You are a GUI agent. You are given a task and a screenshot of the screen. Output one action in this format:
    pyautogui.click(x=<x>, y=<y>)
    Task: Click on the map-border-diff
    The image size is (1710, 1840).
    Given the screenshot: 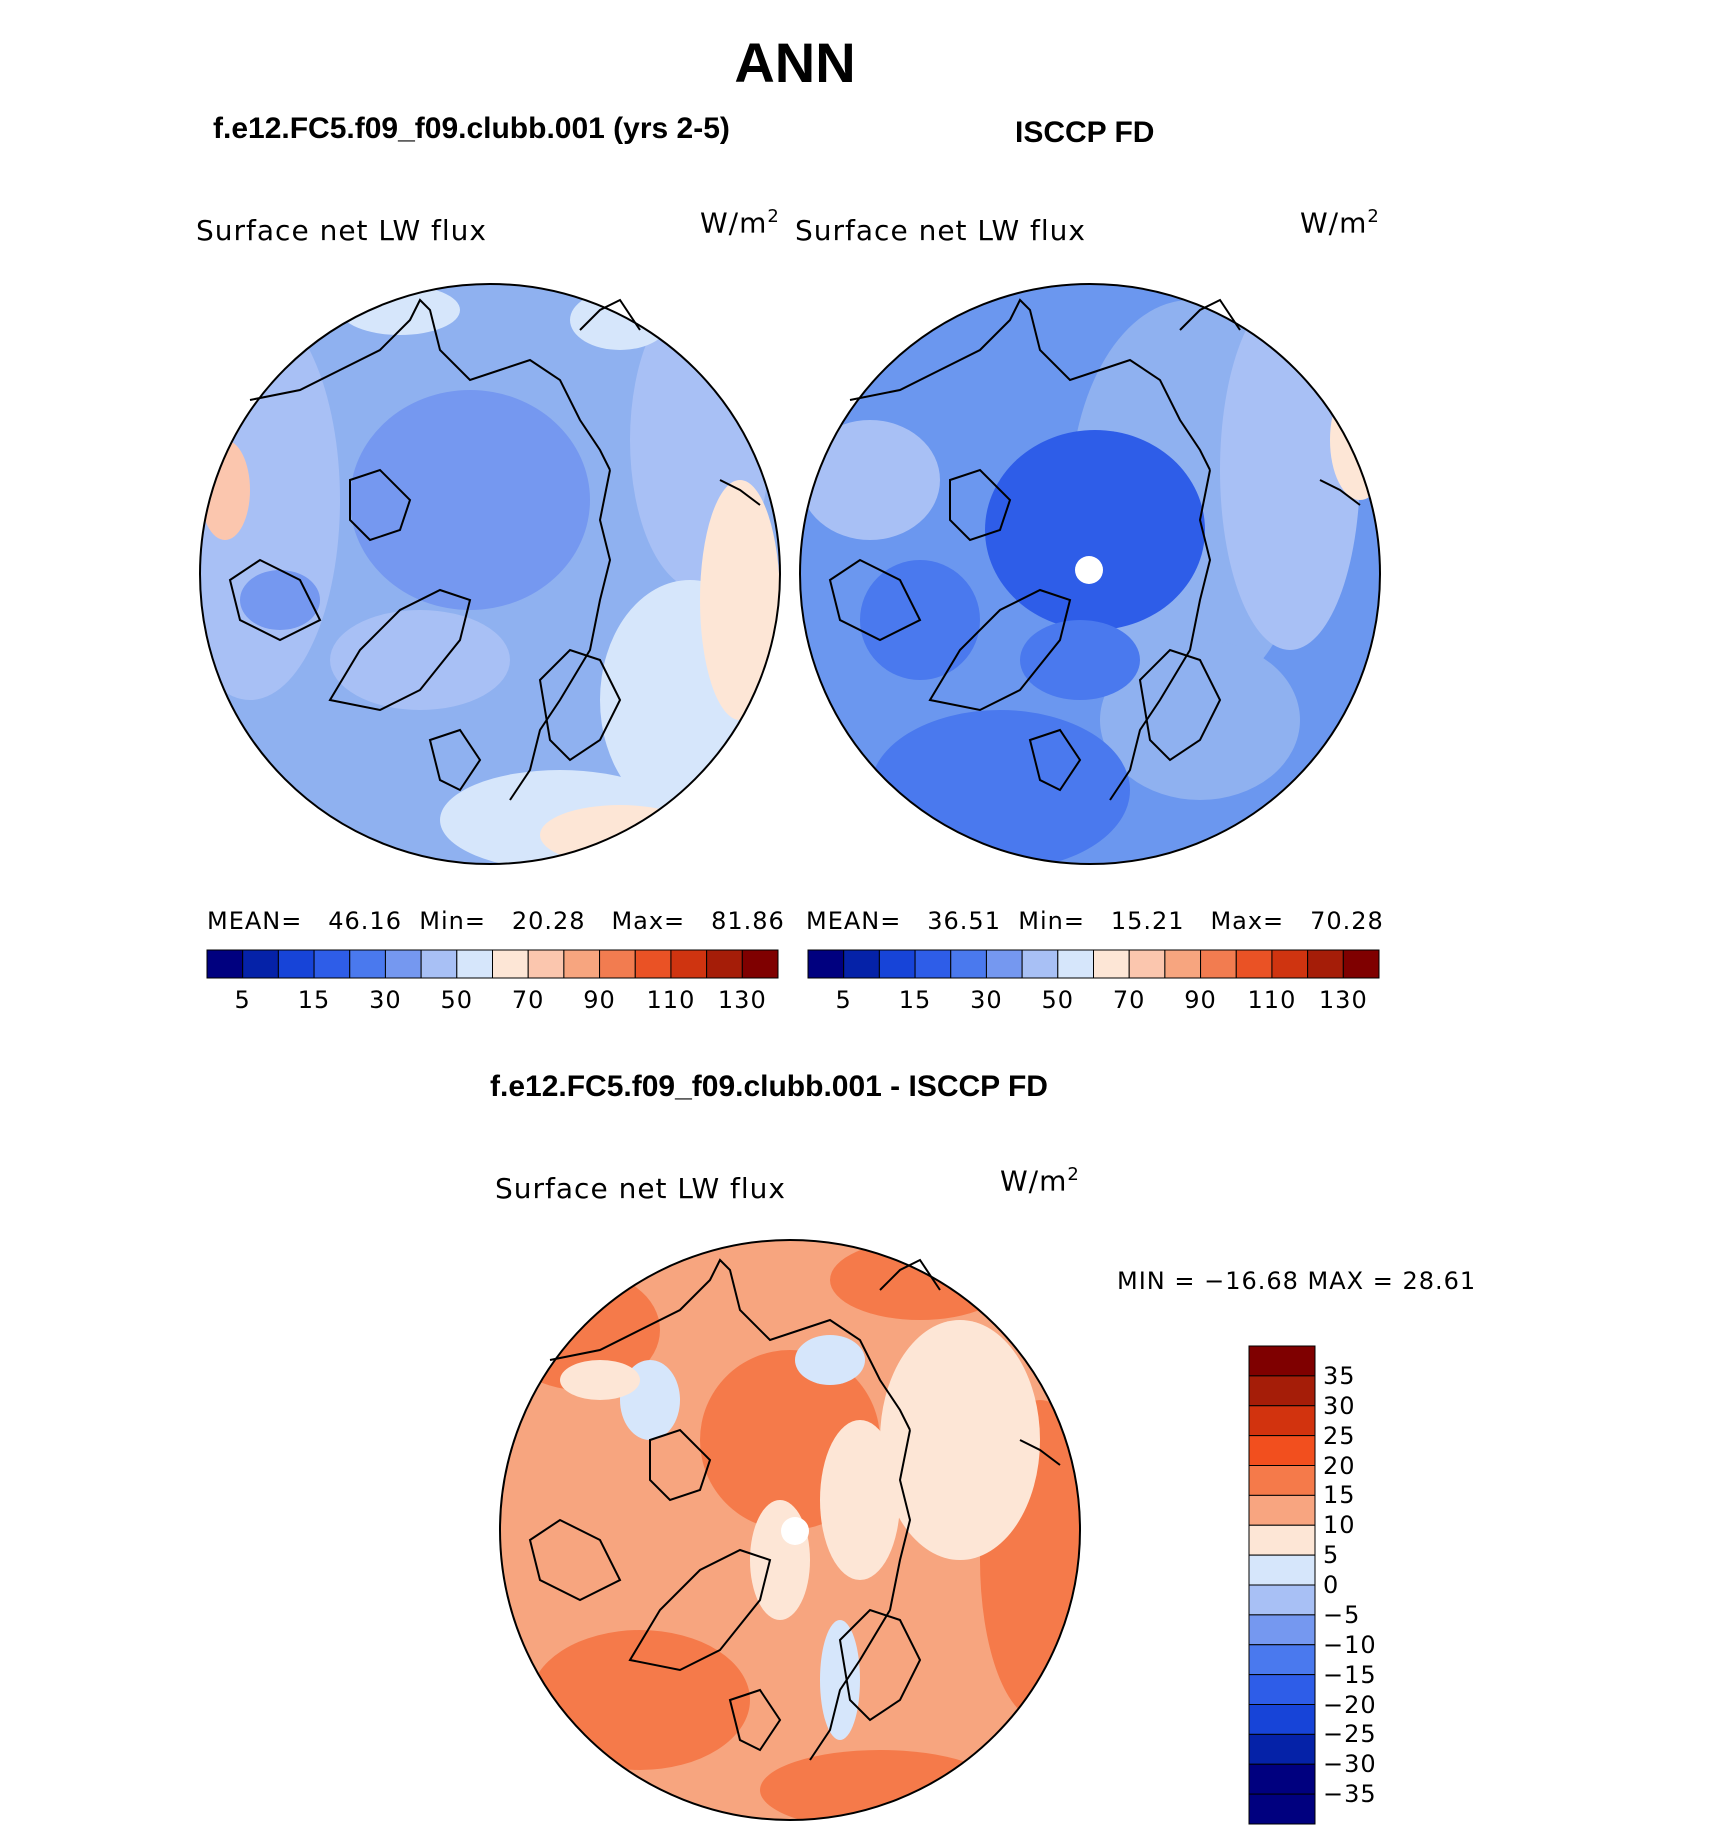 What is the action you would take?
    pyautogui.click(x=790, y=1530)
    